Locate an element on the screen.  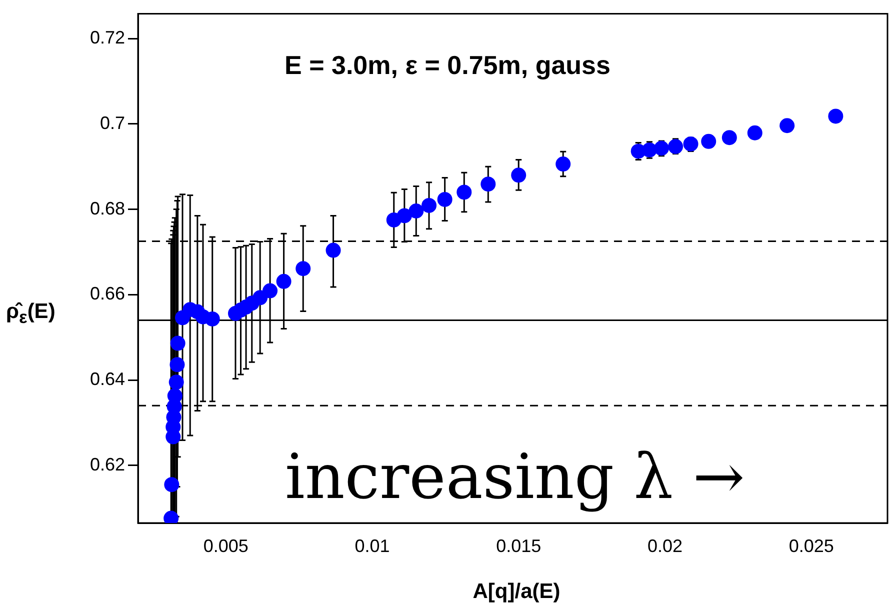
x-tick-label: 0.02 is located at coordinates (665, 546).